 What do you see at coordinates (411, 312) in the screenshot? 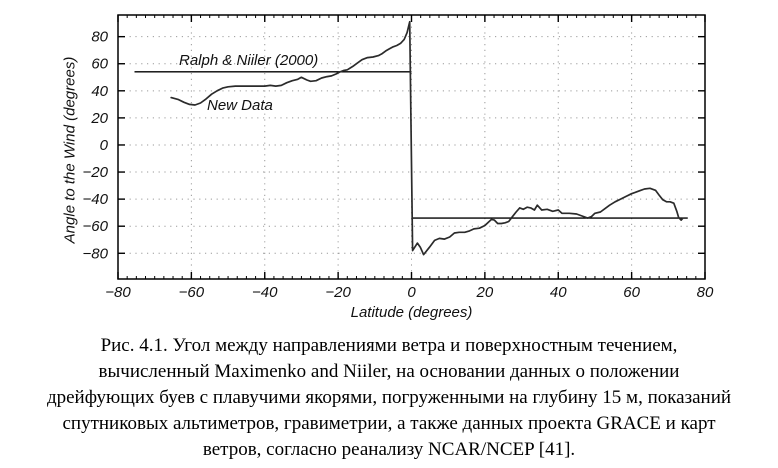
I see `x-axis-label: Latitude (degrees)` at bounding box center [411, 312].